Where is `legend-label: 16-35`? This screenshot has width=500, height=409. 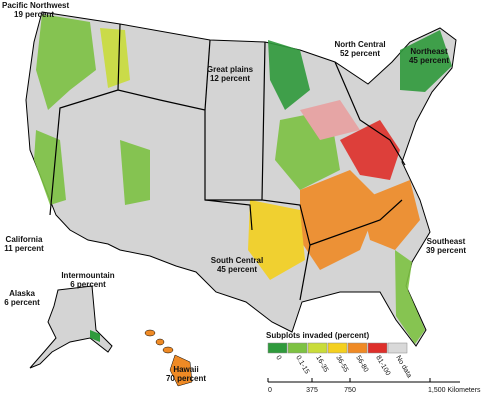
legend-label: 16-35 is located at coordinates (321, 364).